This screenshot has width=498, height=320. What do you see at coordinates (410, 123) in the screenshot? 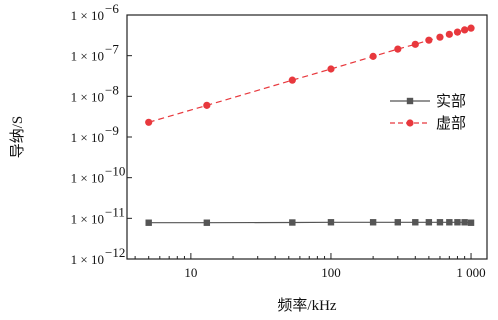
I see `legend-marker-circle` at bounding box center [410, 123].